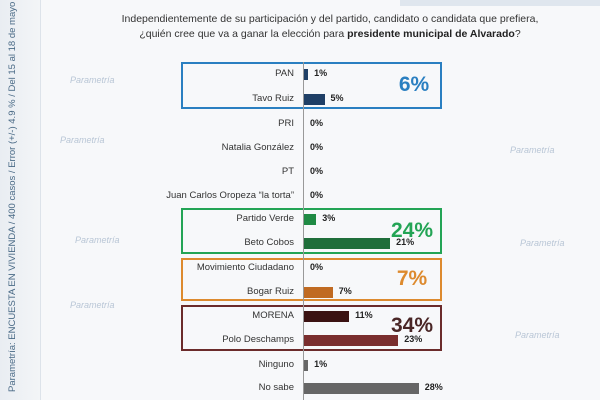 The image size is (600, 400). What do you see at coordinates (364, 315) in the screenshot?
I see `data-label: 11%` at bounding box center [364, 315].